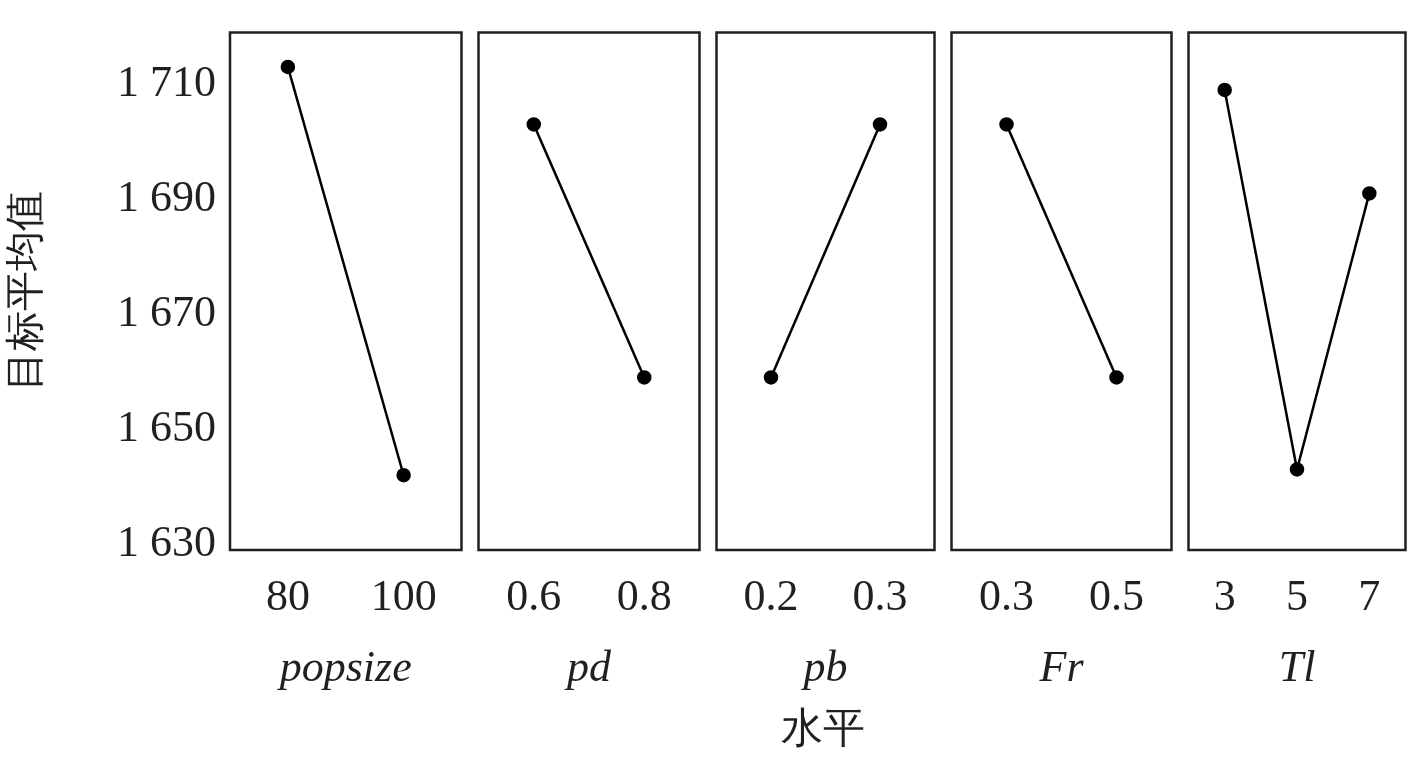 This screenshot has width=1420, height=773. Describe the element at coordinates (824, 667) in the screenshot. I see `x-axis-title: pb` at that location.